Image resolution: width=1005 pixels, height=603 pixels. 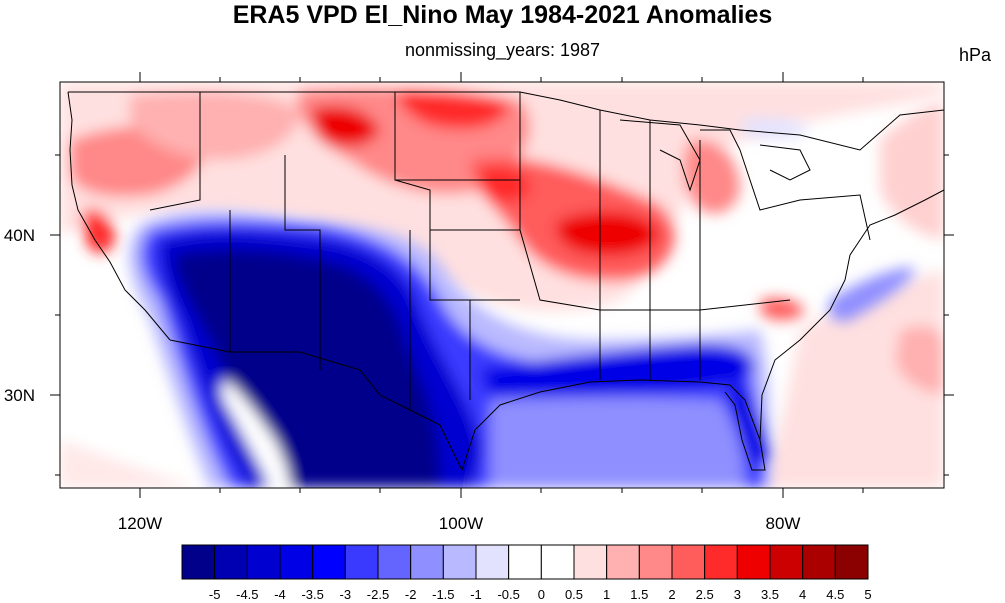 I want to click on colorbar-label: 3, so click(x=737, y=594).